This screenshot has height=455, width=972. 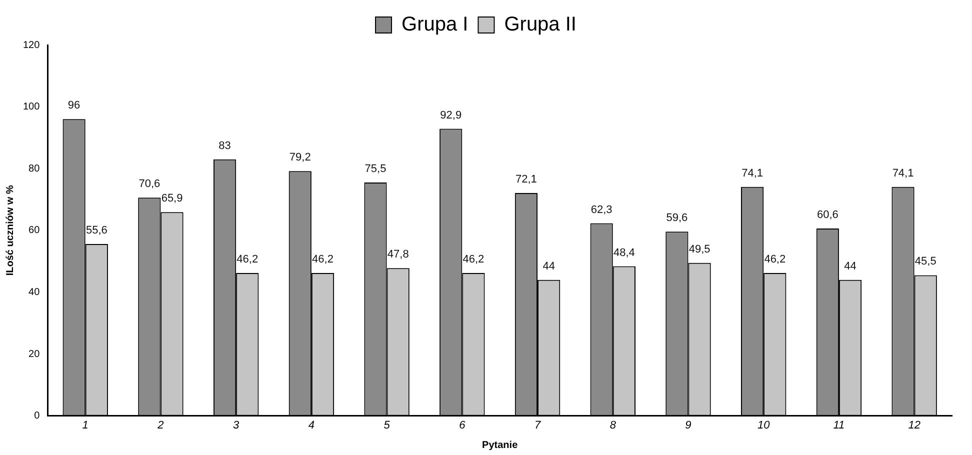 I want to click on data-label: 79,2, so click(x=300, y=158).